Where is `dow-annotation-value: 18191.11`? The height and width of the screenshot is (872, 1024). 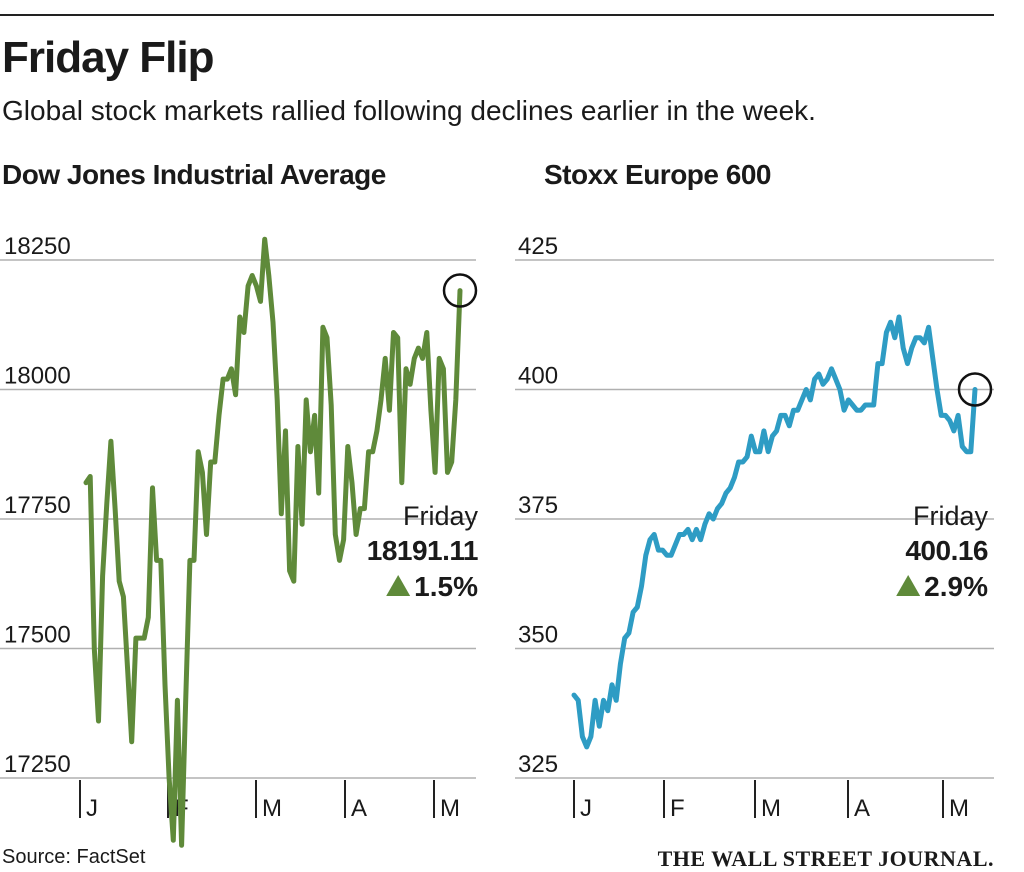
dow-annotation-value: 18191.11 is located at coordinates (422, 550).